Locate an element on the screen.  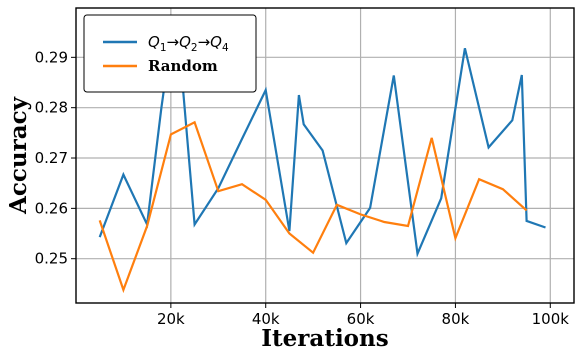
x-tick-label: 20k is located at coordinates (171, 319).